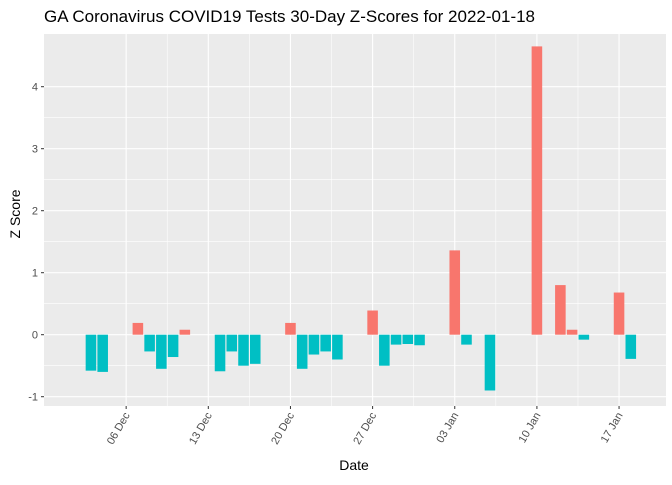 This screenshot has height=485, width=672. What do you see at coordinates (283, 428) in the screenshot?
I see `x-tick-label: 20 Dec` at bounding box center [283, 428].